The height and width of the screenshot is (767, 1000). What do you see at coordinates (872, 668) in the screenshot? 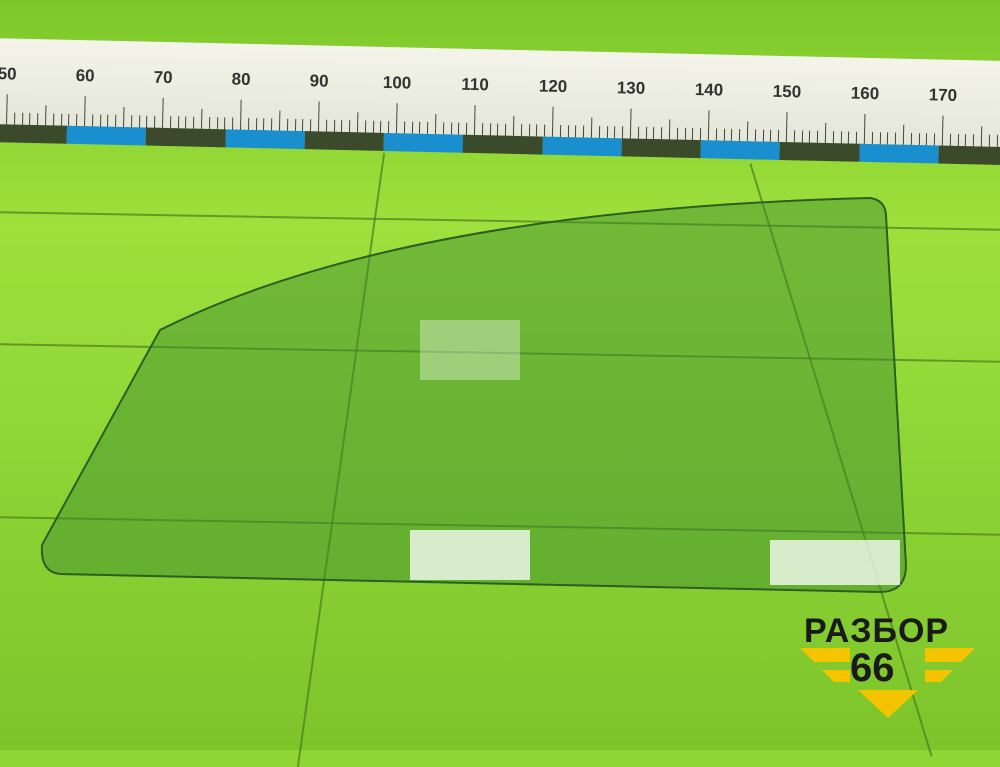
I see `logo-number: 66` at bounding box center [872, 668].